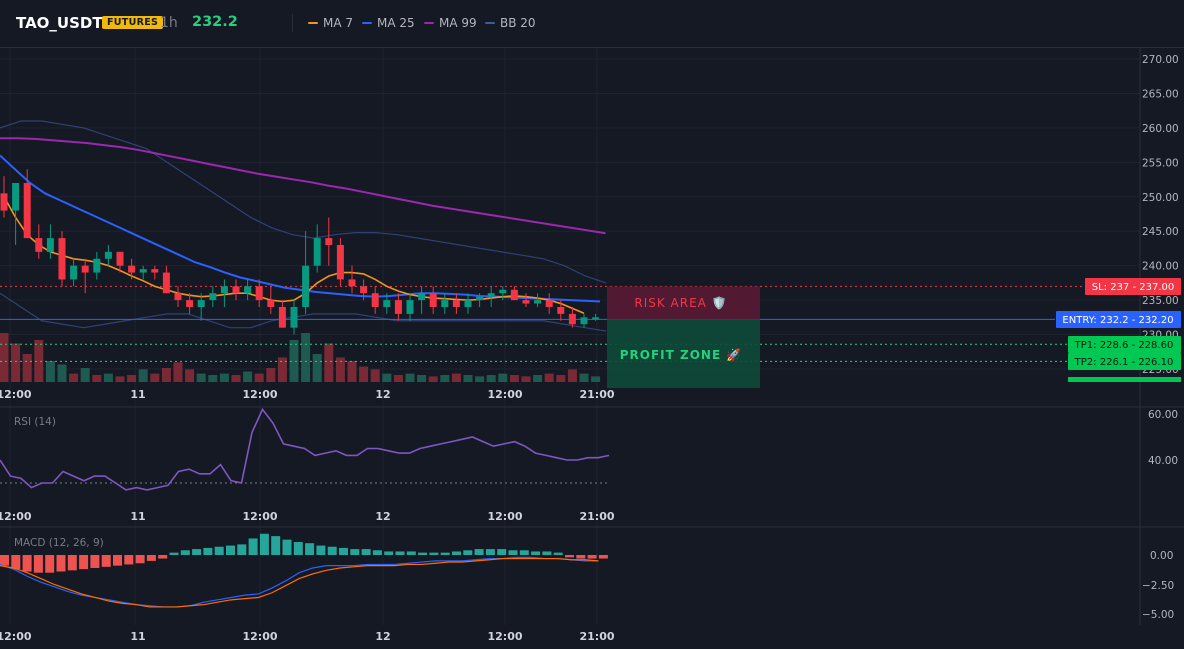  I want to click on macd-tick-0: 0.00, so click(1161, 556).